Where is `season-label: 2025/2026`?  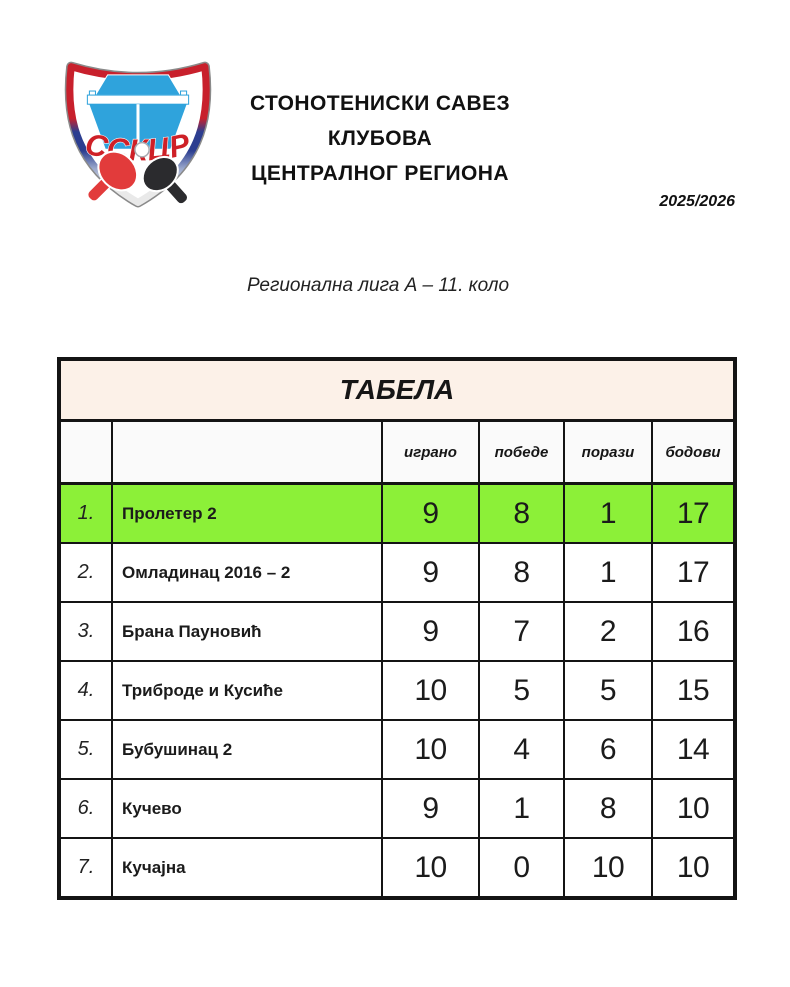
season-label: 2025/2026 is located at coordinates (697, 201).